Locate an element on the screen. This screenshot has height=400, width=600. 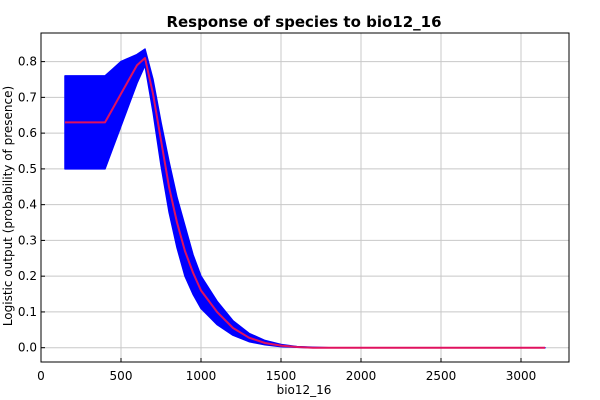
y-tick-label: 0.3 is located at coordinates (27, 240).